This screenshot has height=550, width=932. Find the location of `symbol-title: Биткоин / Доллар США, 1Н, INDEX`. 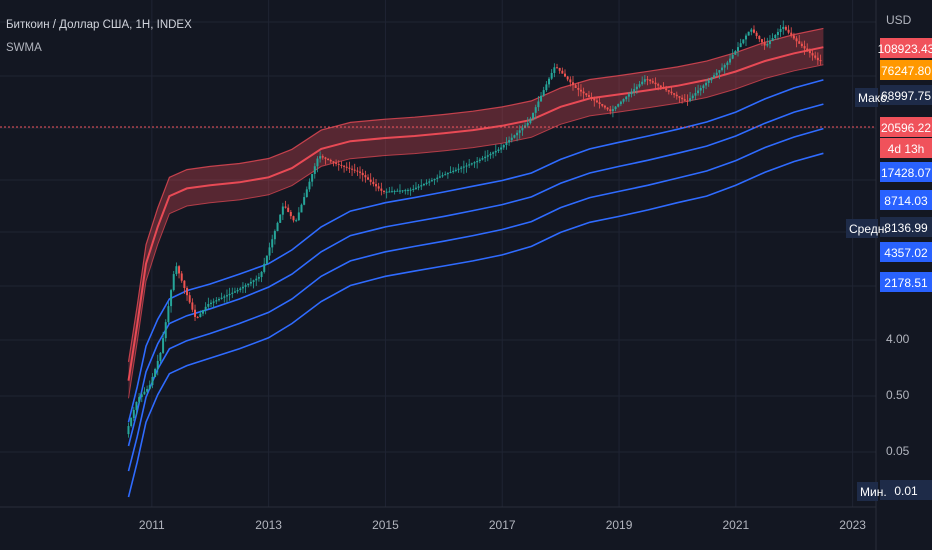

symbol-title: Биткоин / Доллар США, 1Н, INDEX is located at coordinates (99, 25).